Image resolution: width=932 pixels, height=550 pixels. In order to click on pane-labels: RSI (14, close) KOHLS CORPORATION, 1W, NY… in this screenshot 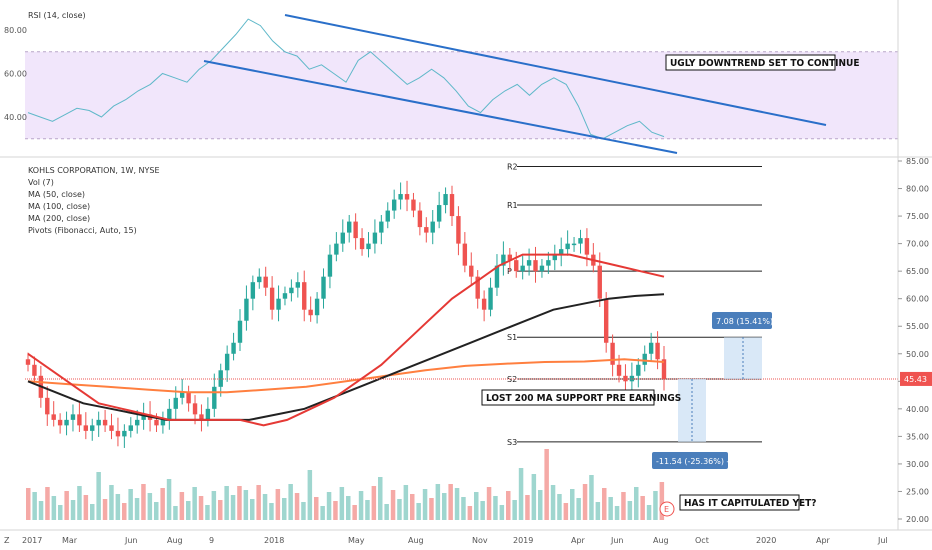, I will do `click(94, 123)`.